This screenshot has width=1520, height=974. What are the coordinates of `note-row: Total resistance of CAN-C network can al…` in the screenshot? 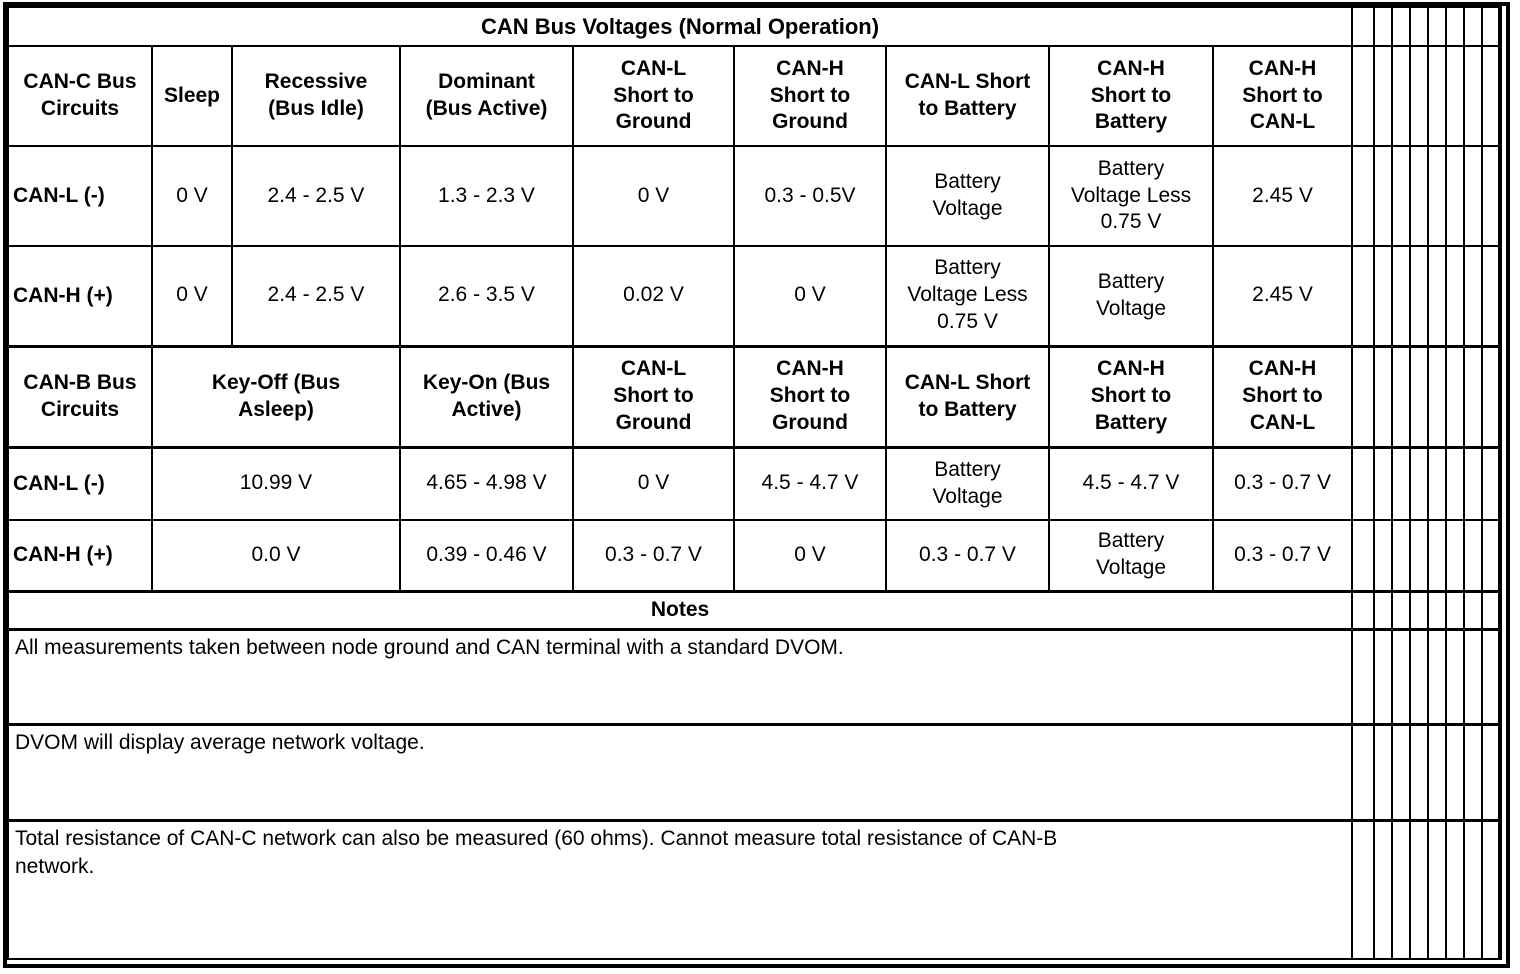 It's located at (754, 889).